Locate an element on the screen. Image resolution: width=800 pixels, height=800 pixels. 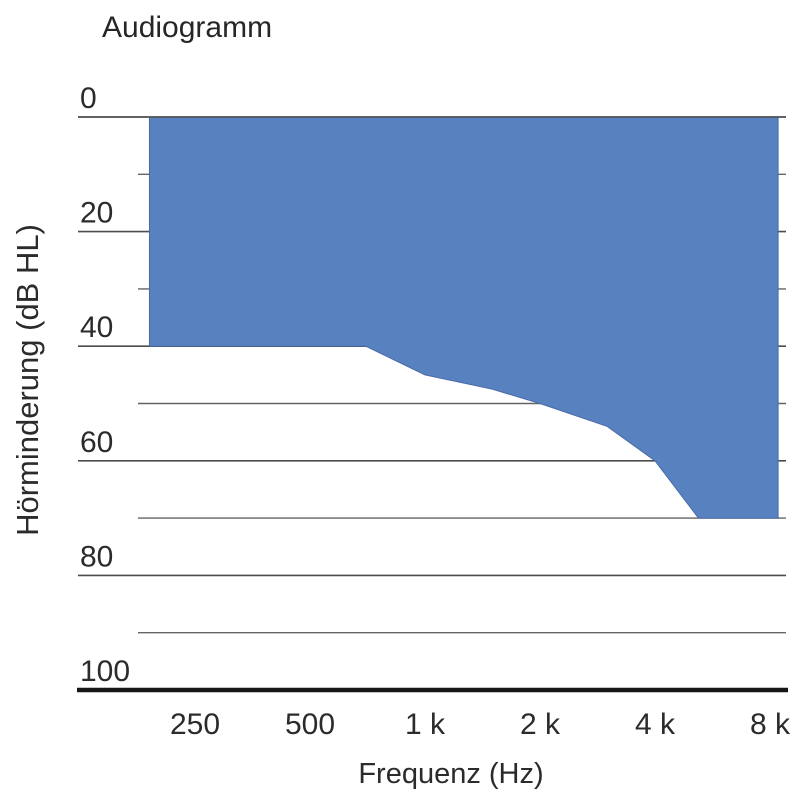
y-tick-label: 100 is located at coordinates (105, 671).